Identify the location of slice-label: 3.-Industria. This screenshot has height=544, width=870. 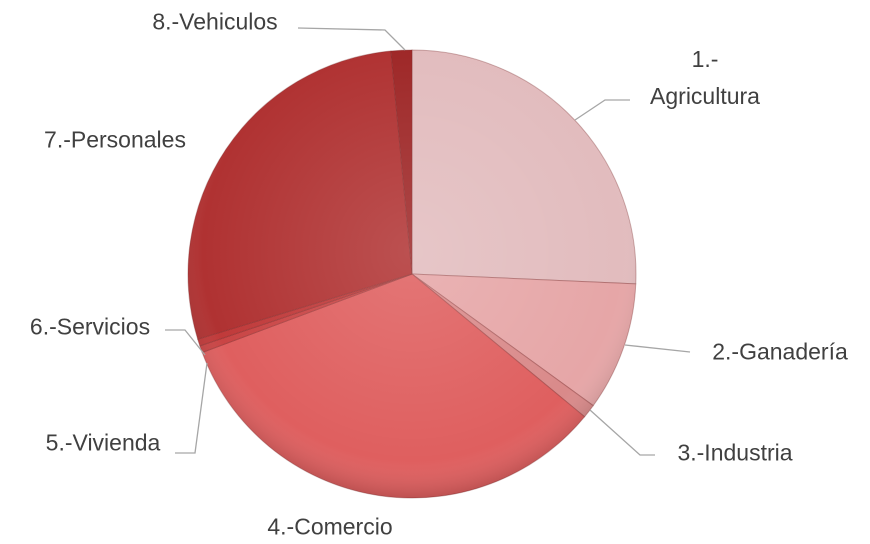
(735, 452).